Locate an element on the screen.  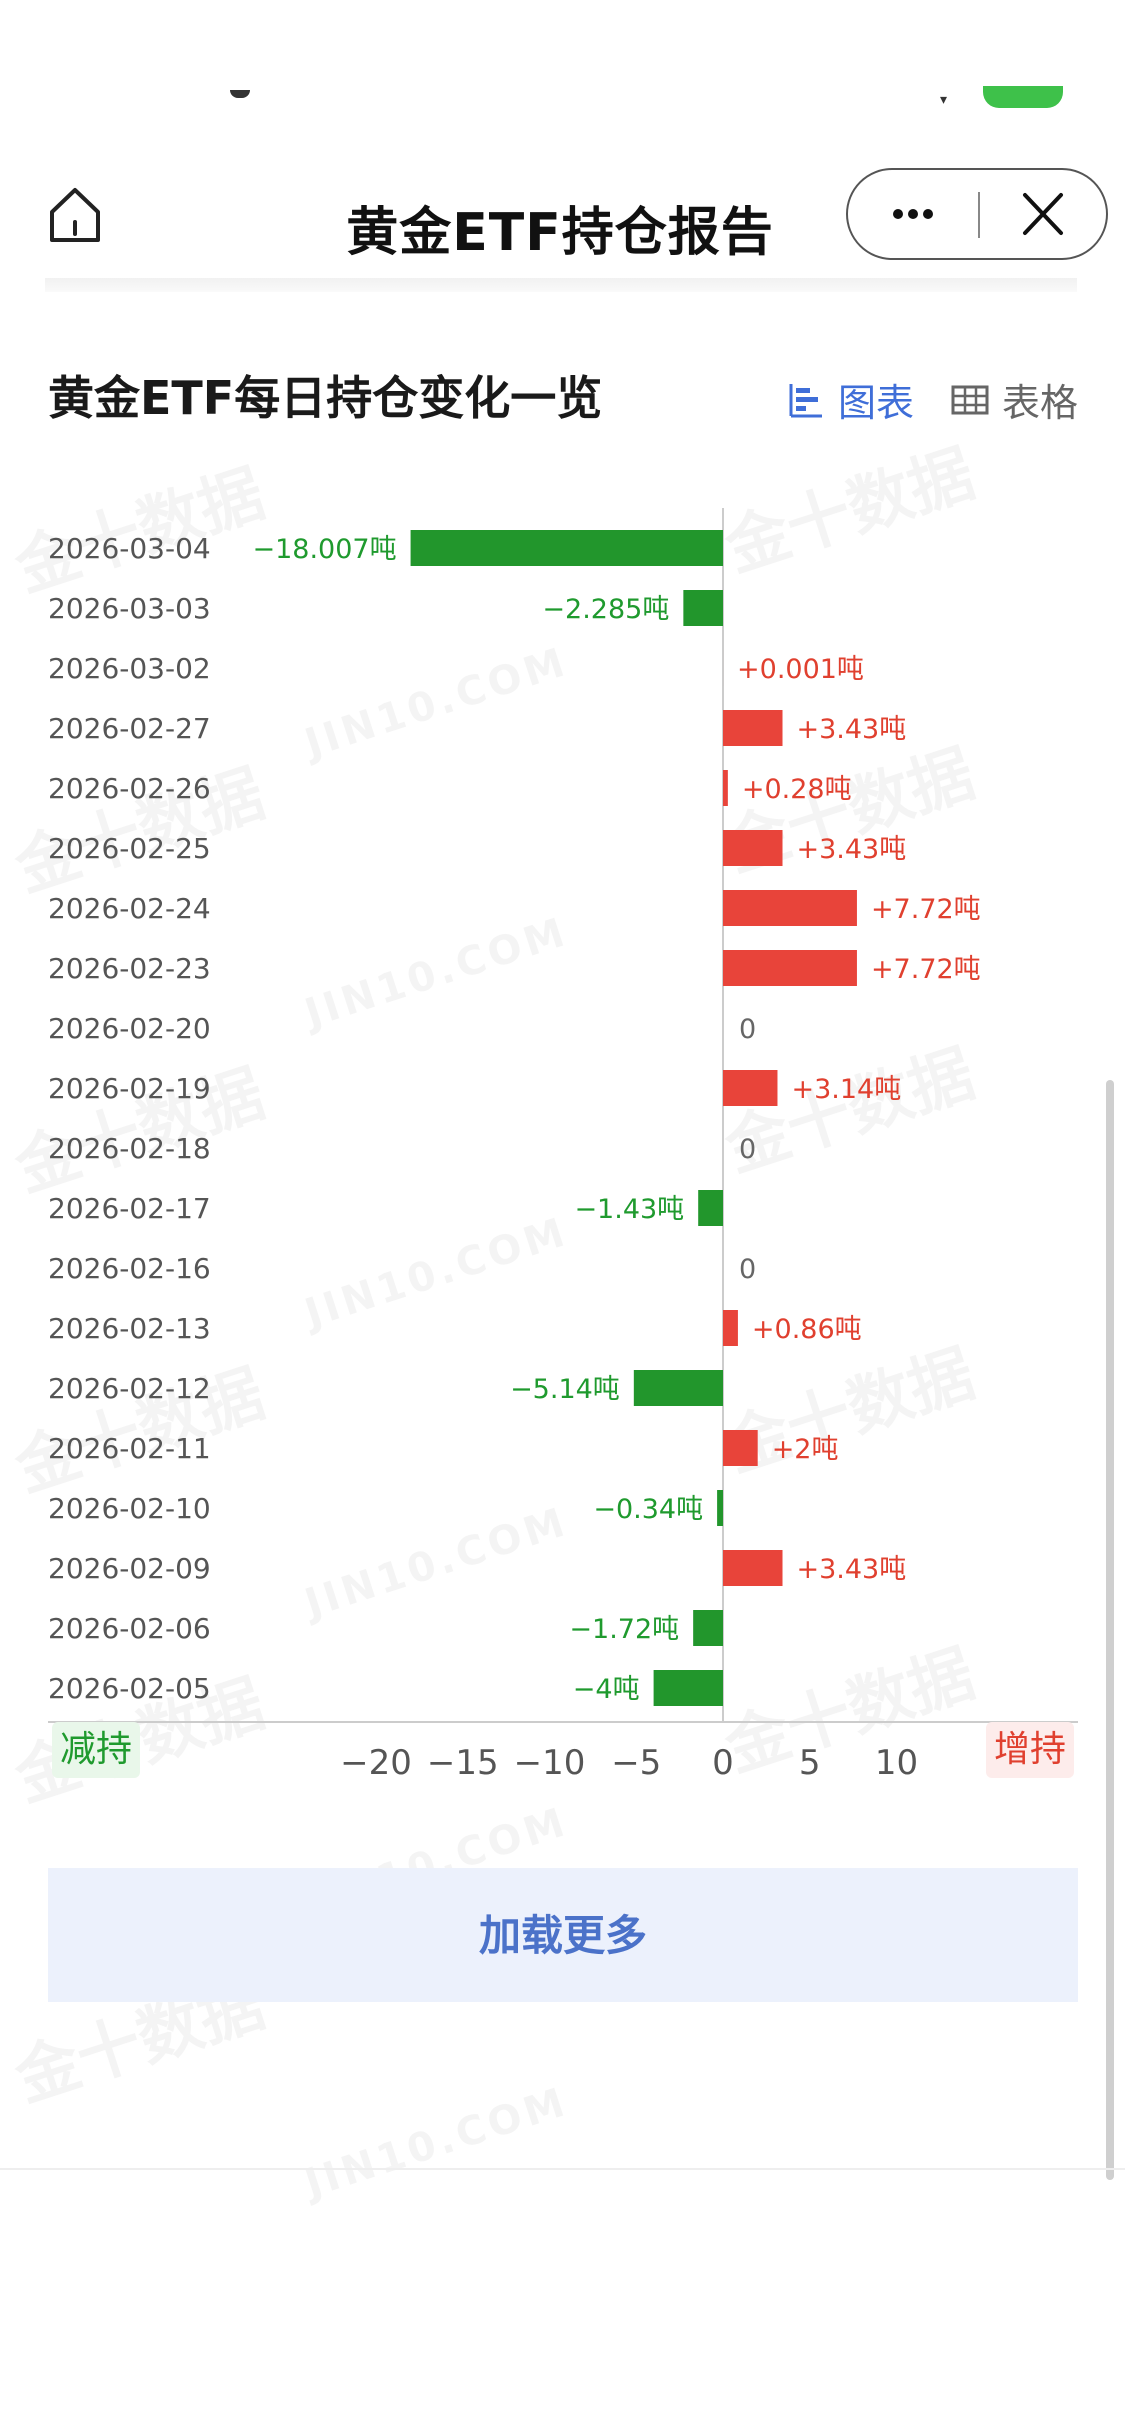
close-icon is located at coordinates (1043, 214).